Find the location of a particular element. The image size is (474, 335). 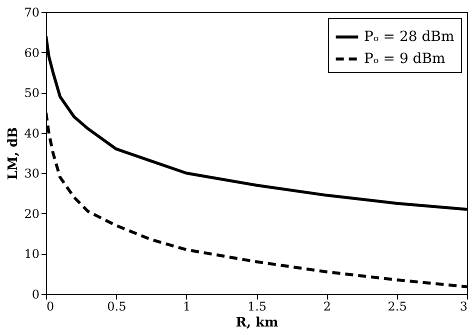

y-tick-label: 30 is located at coordinates (32, 173).